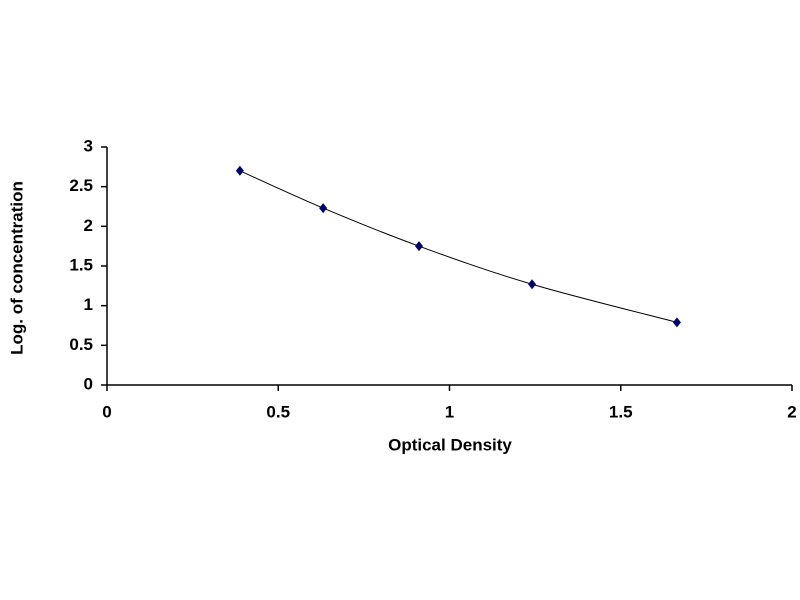  What do you see at coordinates (81, 344) in the screenshot?
I see `y-tick-label: 0.5` at bounding box center [81, 344].